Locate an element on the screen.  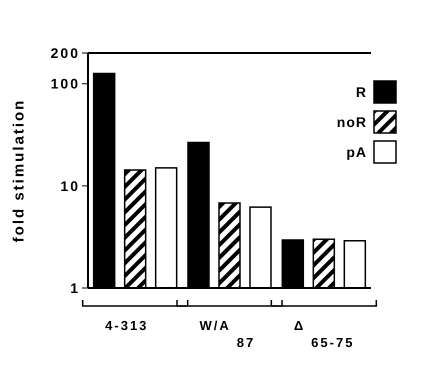
y-tick-label: 10 is located at coordinates (70, 186).